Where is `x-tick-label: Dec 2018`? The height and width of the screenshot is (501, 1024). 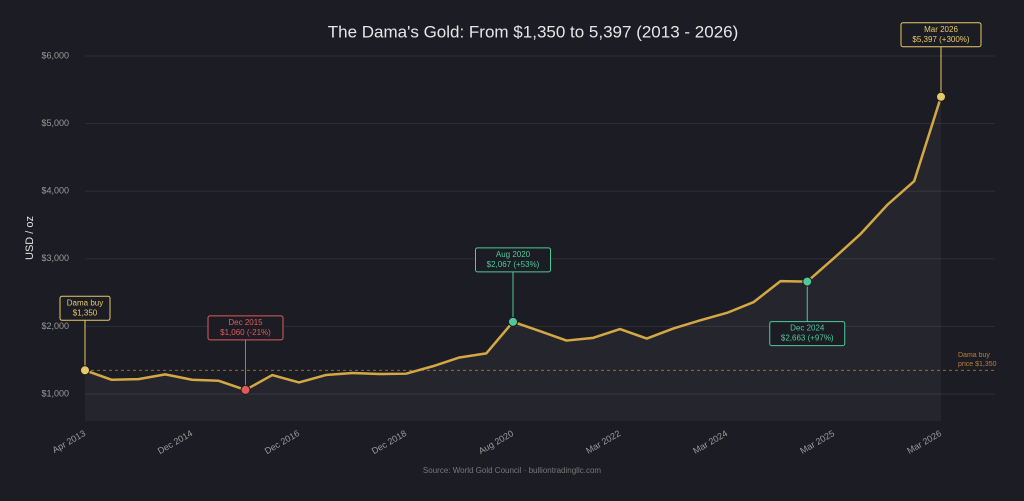 x-tick-label: Dec 2018 is located at coordinates (389, 442).